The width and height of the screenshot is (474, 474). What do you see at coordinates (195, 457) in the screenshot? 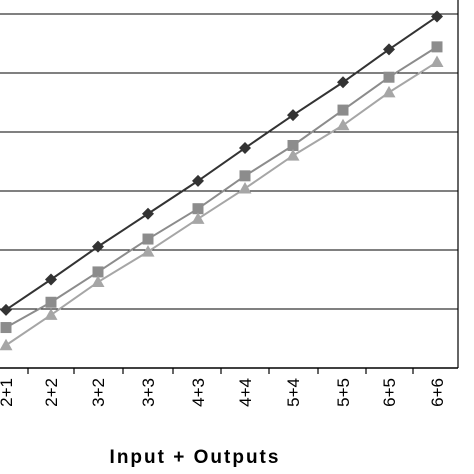
I see `x-axis-title: Input + Outputs` at bounding box center [195, 457].